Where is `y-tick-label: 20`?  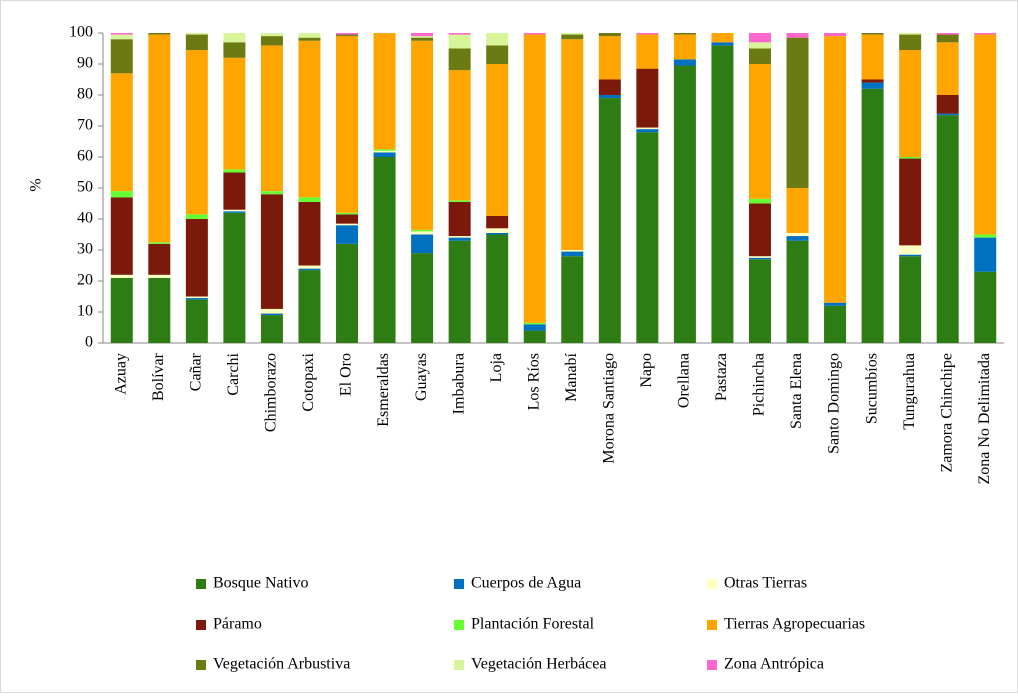 y-tick-label: 20 is located at coordinates (85, 280).